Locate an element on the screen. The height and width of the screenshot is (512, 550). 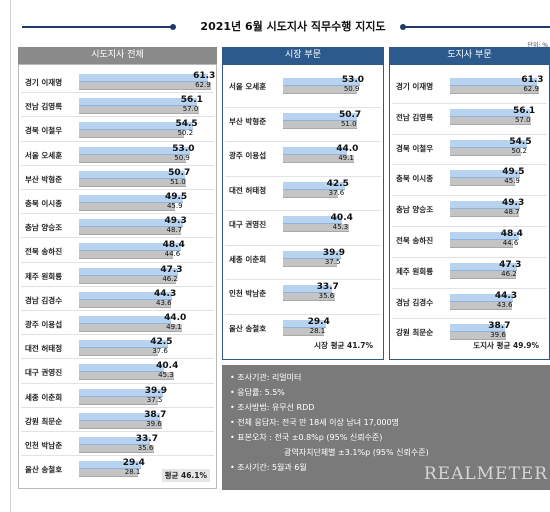
value-label-may: 39.6 is located at coordinates (498, 335).